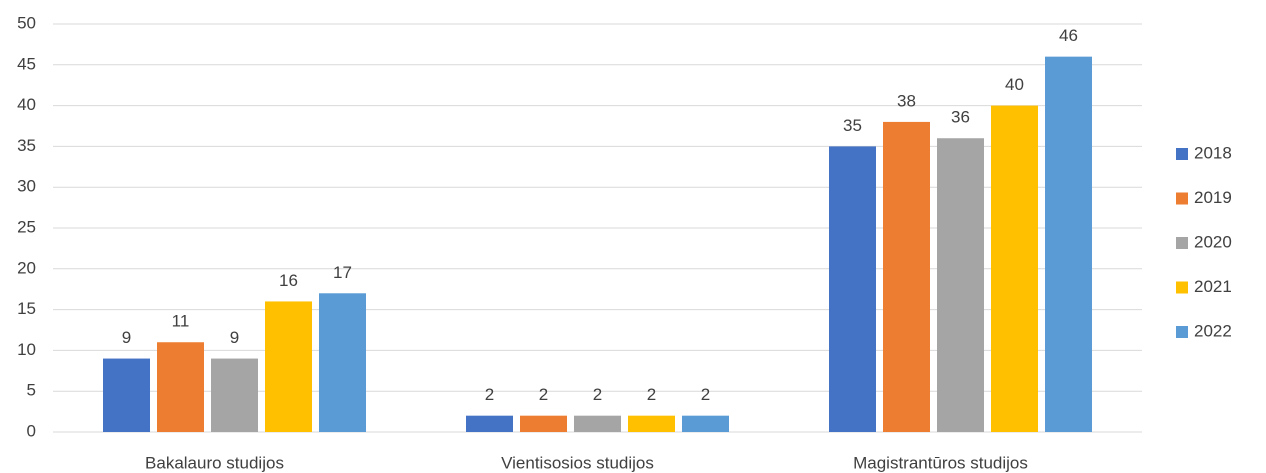 This screenshot has width=1266, height=473. What do you see at coordinates (26, 145) in the screenshot?
I see `y-tick-label: 35` at bounding box center [26, 145].